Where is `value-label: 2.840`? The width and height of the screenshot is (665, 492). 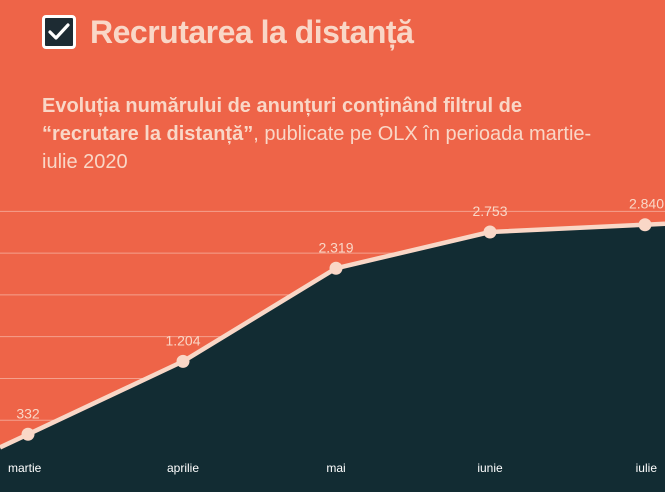
value-label: 2.840 is located at coordinates (646, 204).